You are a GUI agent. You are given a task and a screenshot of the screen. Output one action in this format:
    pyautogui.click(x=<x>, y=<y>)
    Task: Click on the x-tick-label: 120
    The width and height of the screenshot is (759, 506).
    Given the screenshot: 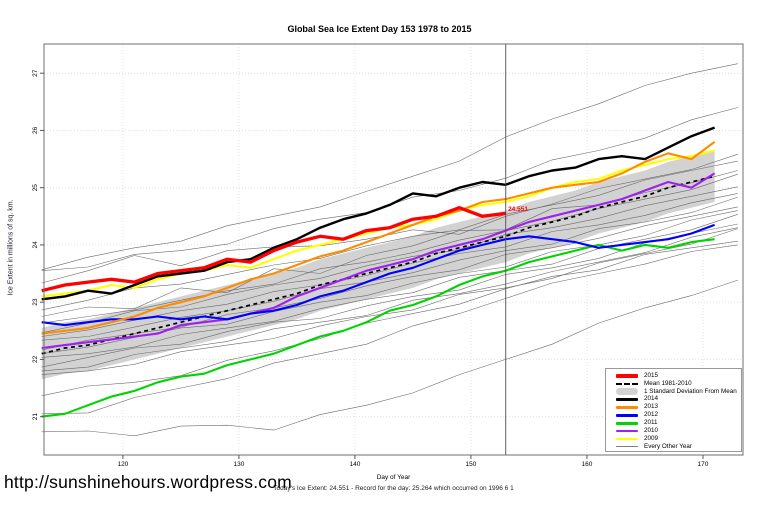 What is the action you would take?
    pyautogui.click(x=122, y=464)
    